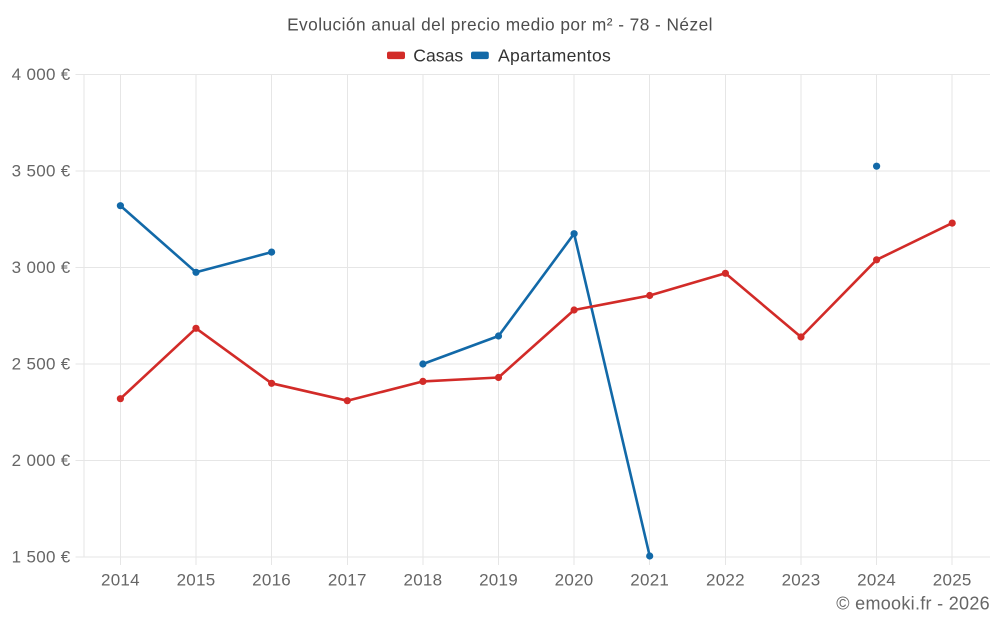 The height and width of the screenshot is (625, 1000). I want to click on svg-text: Apartamentos, so click(554, 55).